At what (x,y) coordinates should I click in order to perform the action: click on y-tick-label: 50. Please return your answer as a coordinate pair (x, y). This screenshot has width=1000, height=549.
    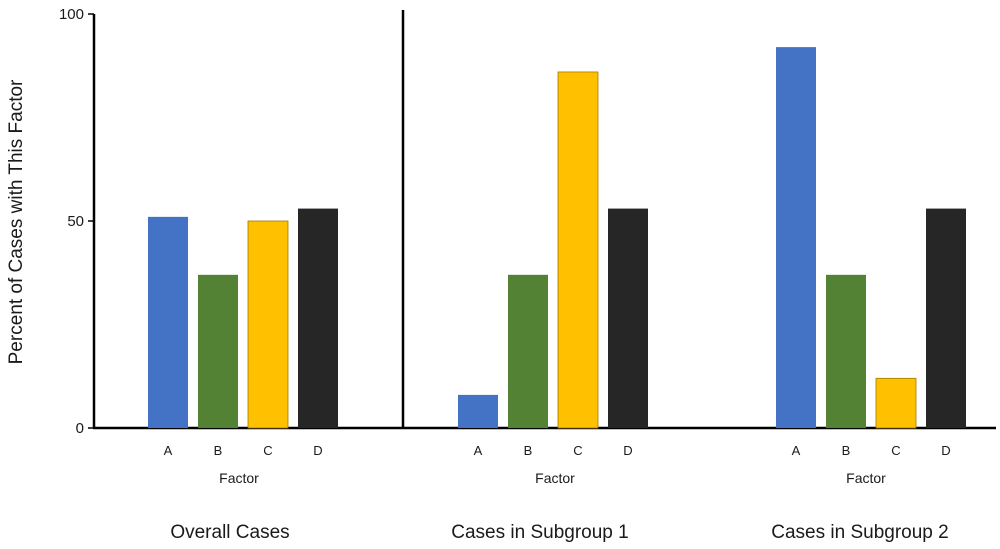
    Looking at the image, I should click on (75, 221).